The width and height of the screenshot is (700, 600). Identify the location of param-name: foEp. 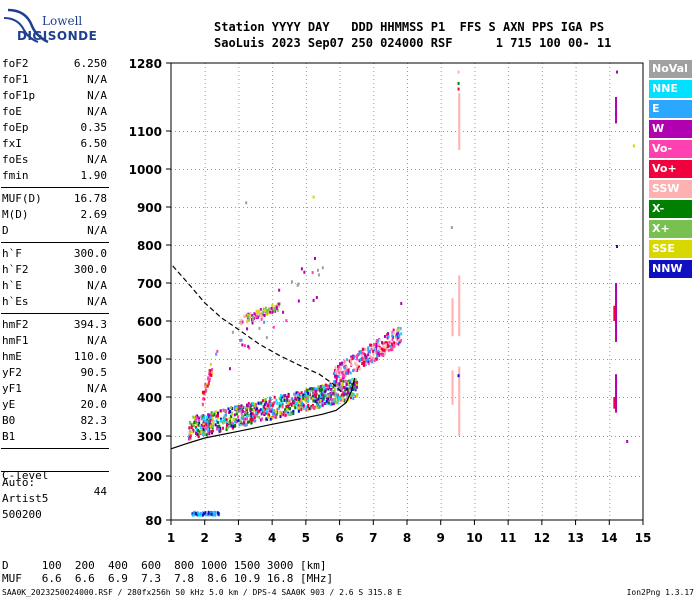
(15, 127).